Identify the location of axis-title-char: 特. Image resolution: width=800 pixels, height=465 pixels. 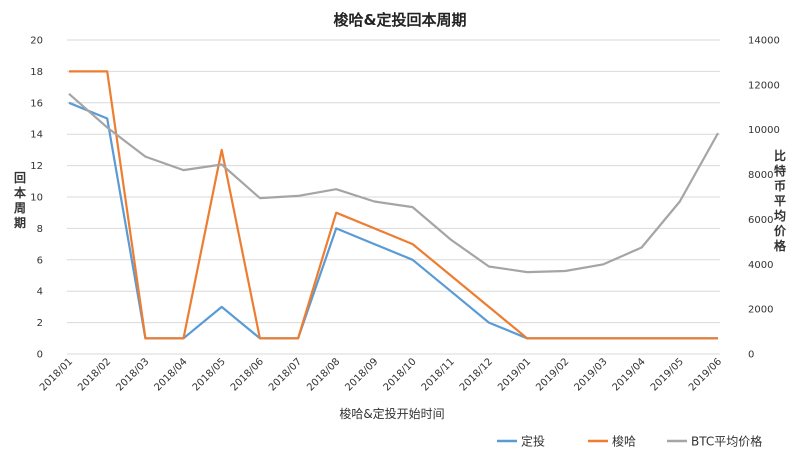
(780, 170).